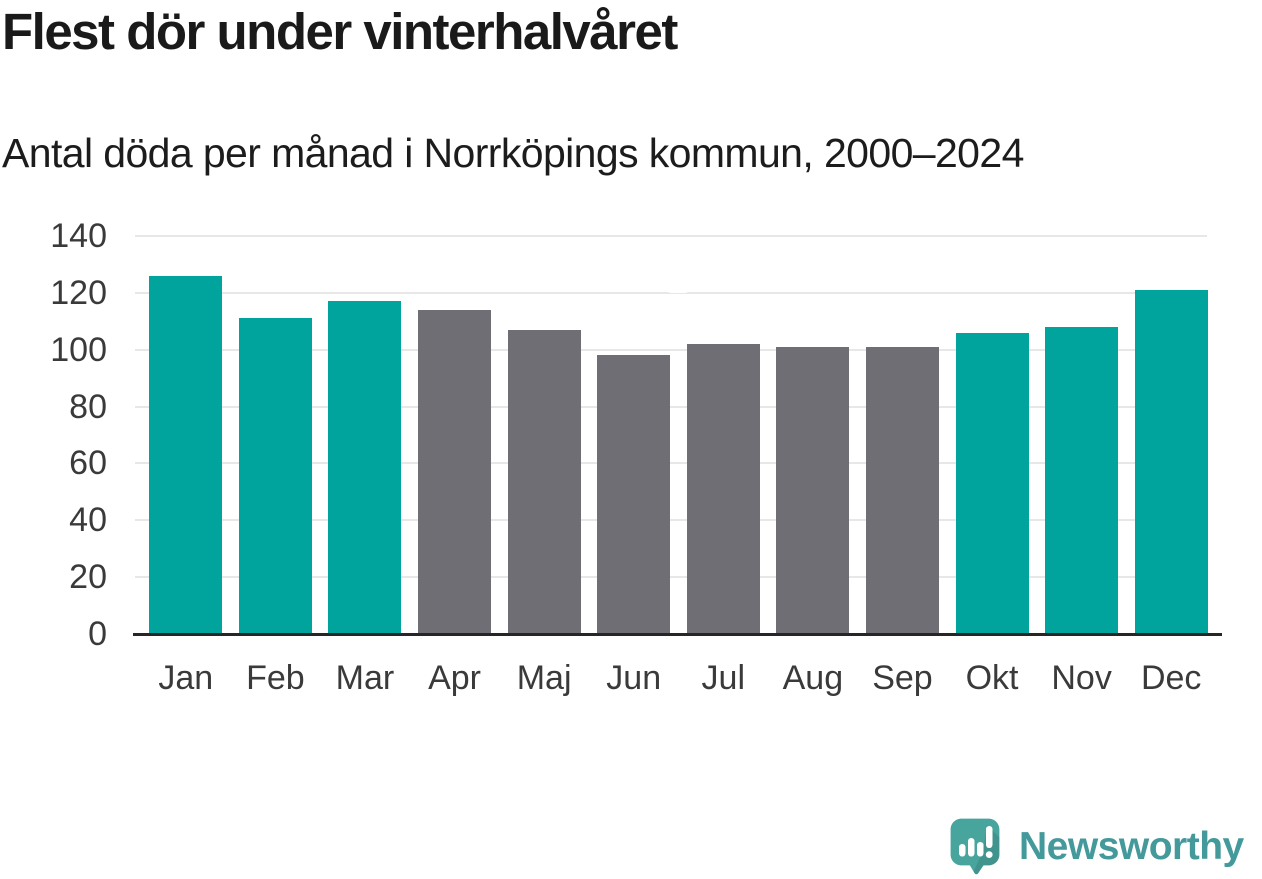  Describe the element at coordinates (186, 678) in the screenshot. I see `x-tick-label-jan: Jan` at that location.